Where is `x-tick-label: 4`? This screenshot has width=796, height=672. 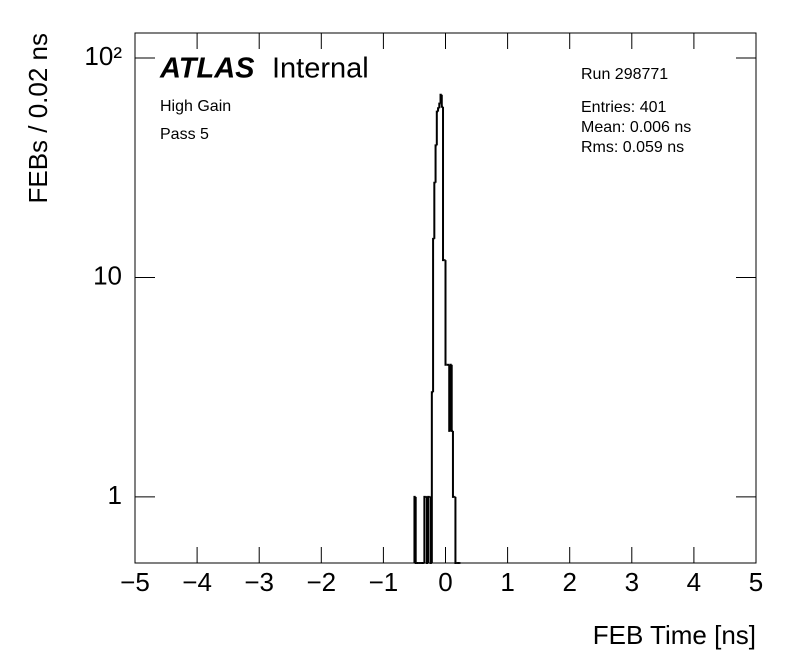
x-tick-label: 4 is located at coordinates (694, 582).